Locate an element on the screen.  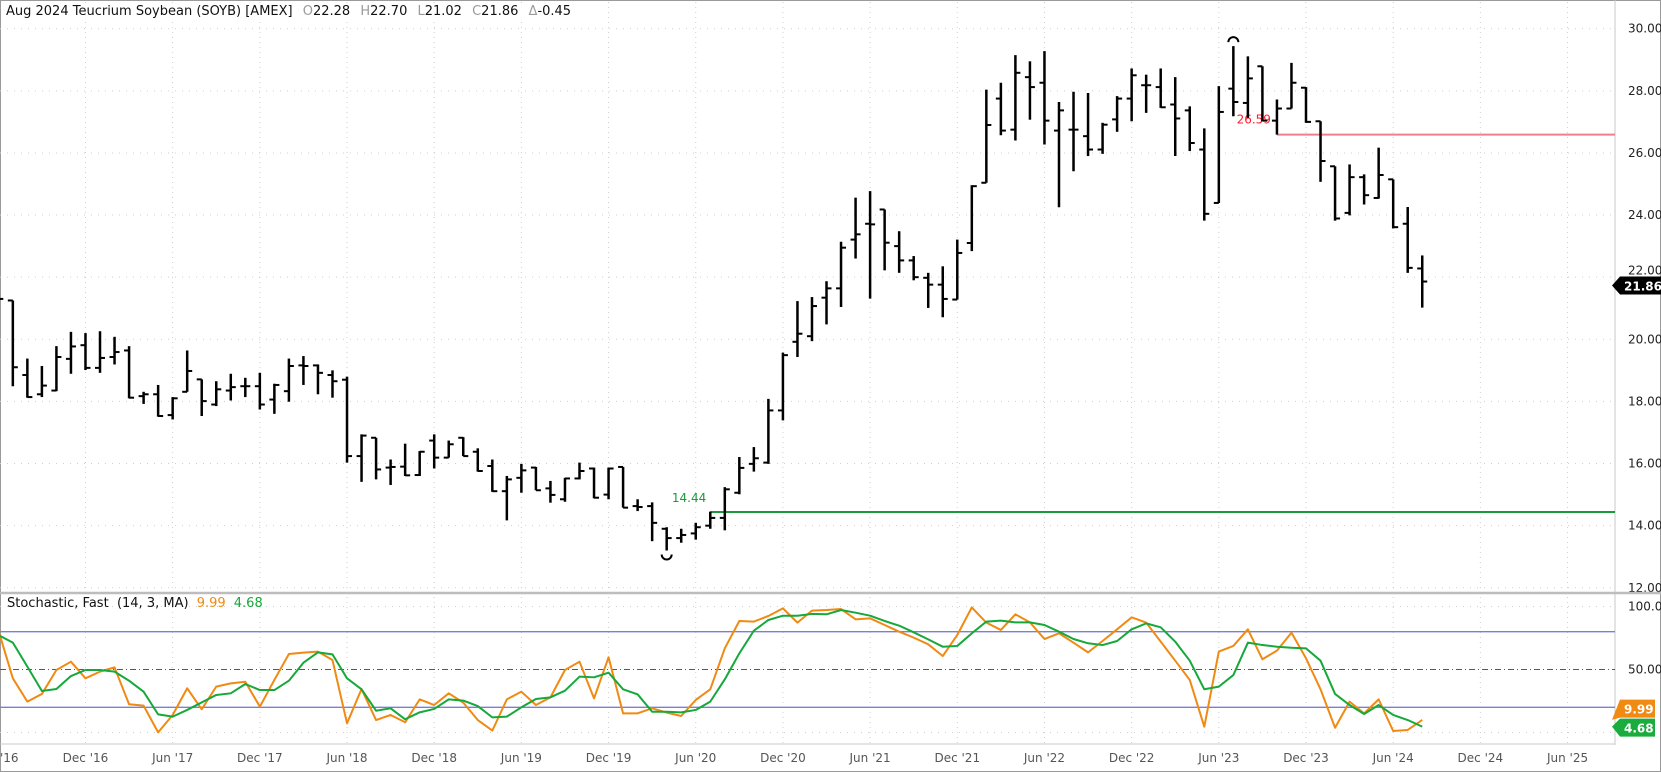
high-value: 22.70 is located at coordinates (389, 11).